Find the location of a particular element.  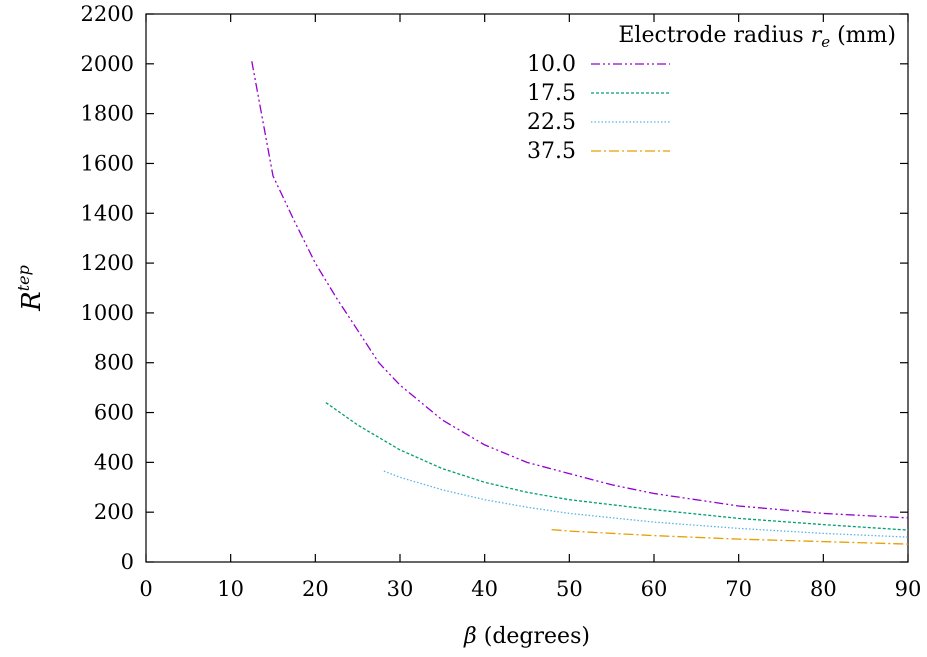

y-axis-label: Rtep is located at coordinates (30, 288).